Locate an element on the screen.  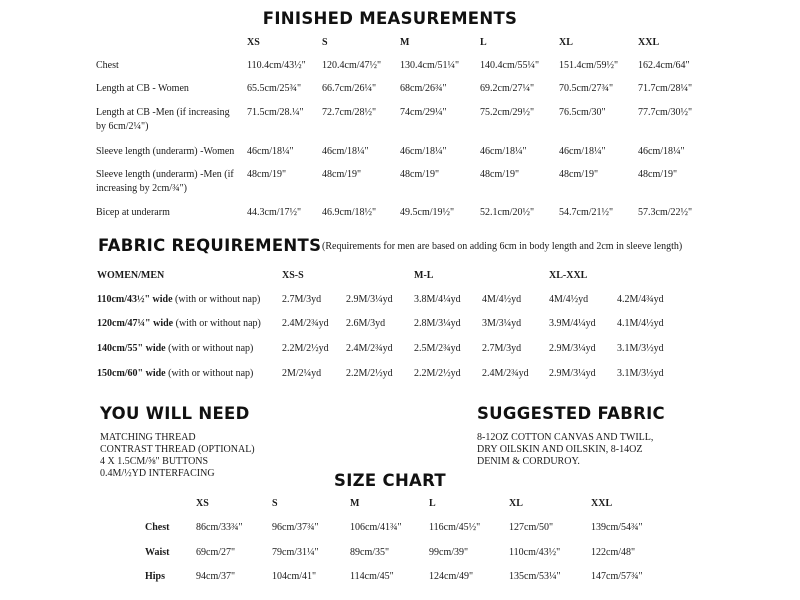
need-item: CONTRAST THREAD (OPTIONAL) is located at coordinates (177, 449).